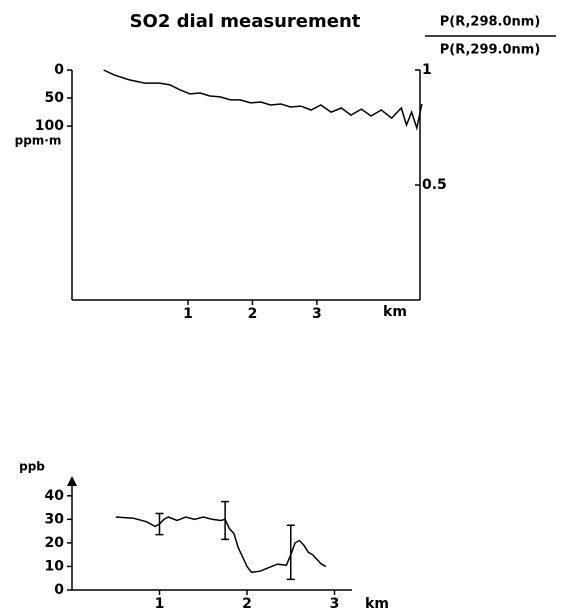 This screenshot has height=612, width=574. I want to click on y-tick-label: 30, so click(55, 519).